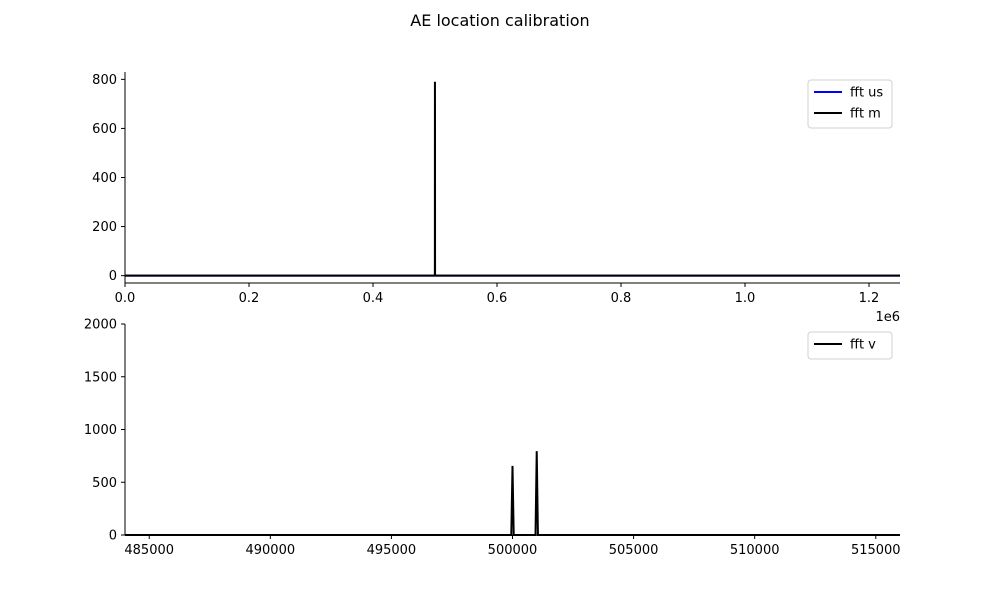  Describe the element at coordinates (621, 298) in the screenshot. I see `x-tick-label: 0.8` at that location.